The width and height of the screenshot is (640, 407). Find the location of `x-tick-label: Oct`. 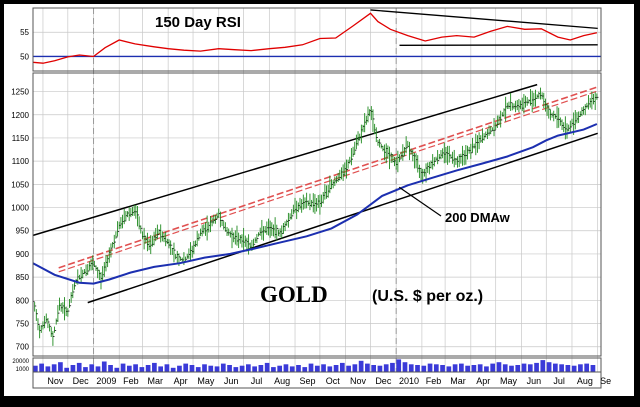

x-tick-label: Oct is located at coordinates (333, 381).